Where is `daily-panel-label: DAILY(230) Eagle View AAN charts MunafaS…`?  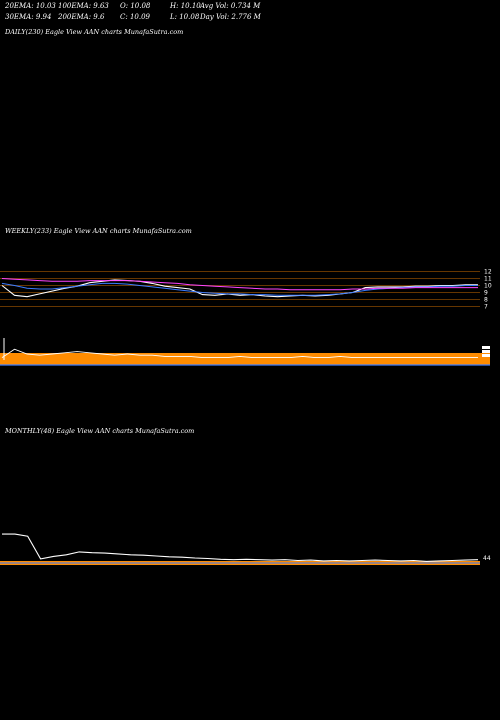 daily-panel-label: DAILY(230) Eagle View AAN charts MunafaS… is located at coordinates (94, 32).